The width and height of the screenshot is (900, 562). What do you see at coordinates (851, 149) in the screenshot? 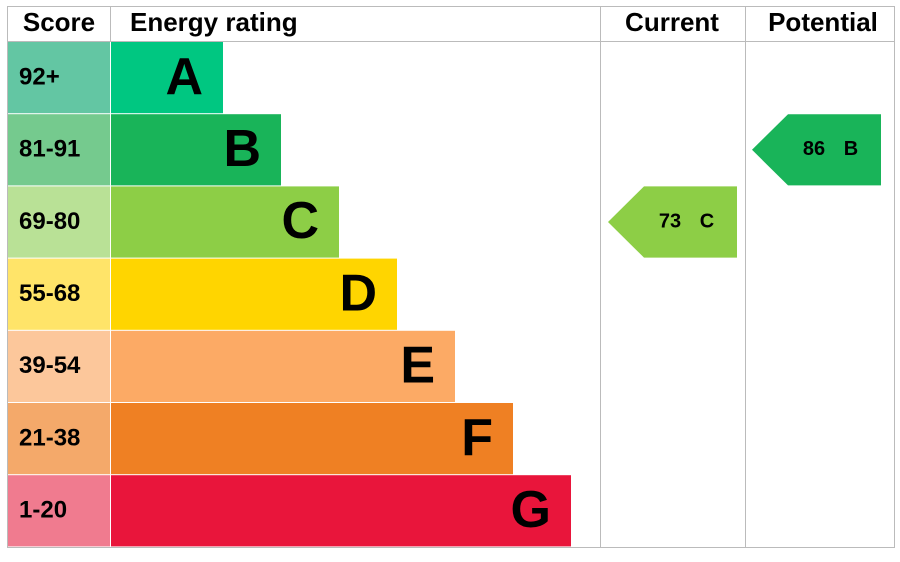
I see `arrow-letter: B` at bounding box center [851, 149].